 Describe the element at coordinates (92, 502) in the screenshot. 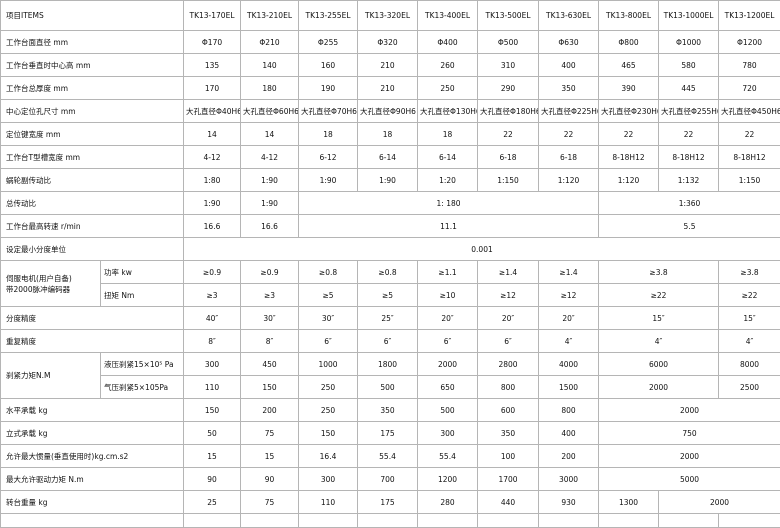

I see `row-label: 转台重量 kg` at that location.